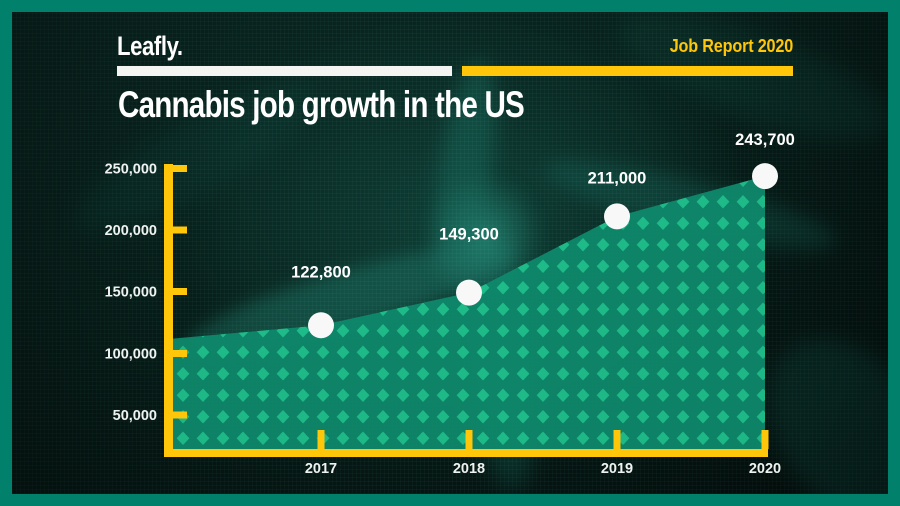 This screenshot has height=506, width=900. I want to click on y-tick-label: 250,000, so click(131, 169).